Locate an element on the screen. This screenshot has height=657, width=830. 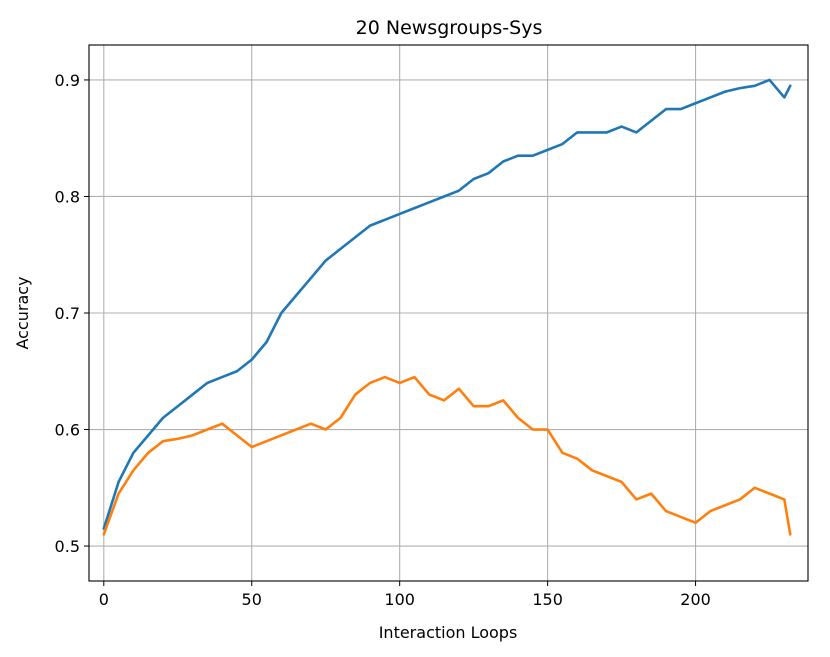
y-tick-label: 0.6 is located at coordinates (67, 430).